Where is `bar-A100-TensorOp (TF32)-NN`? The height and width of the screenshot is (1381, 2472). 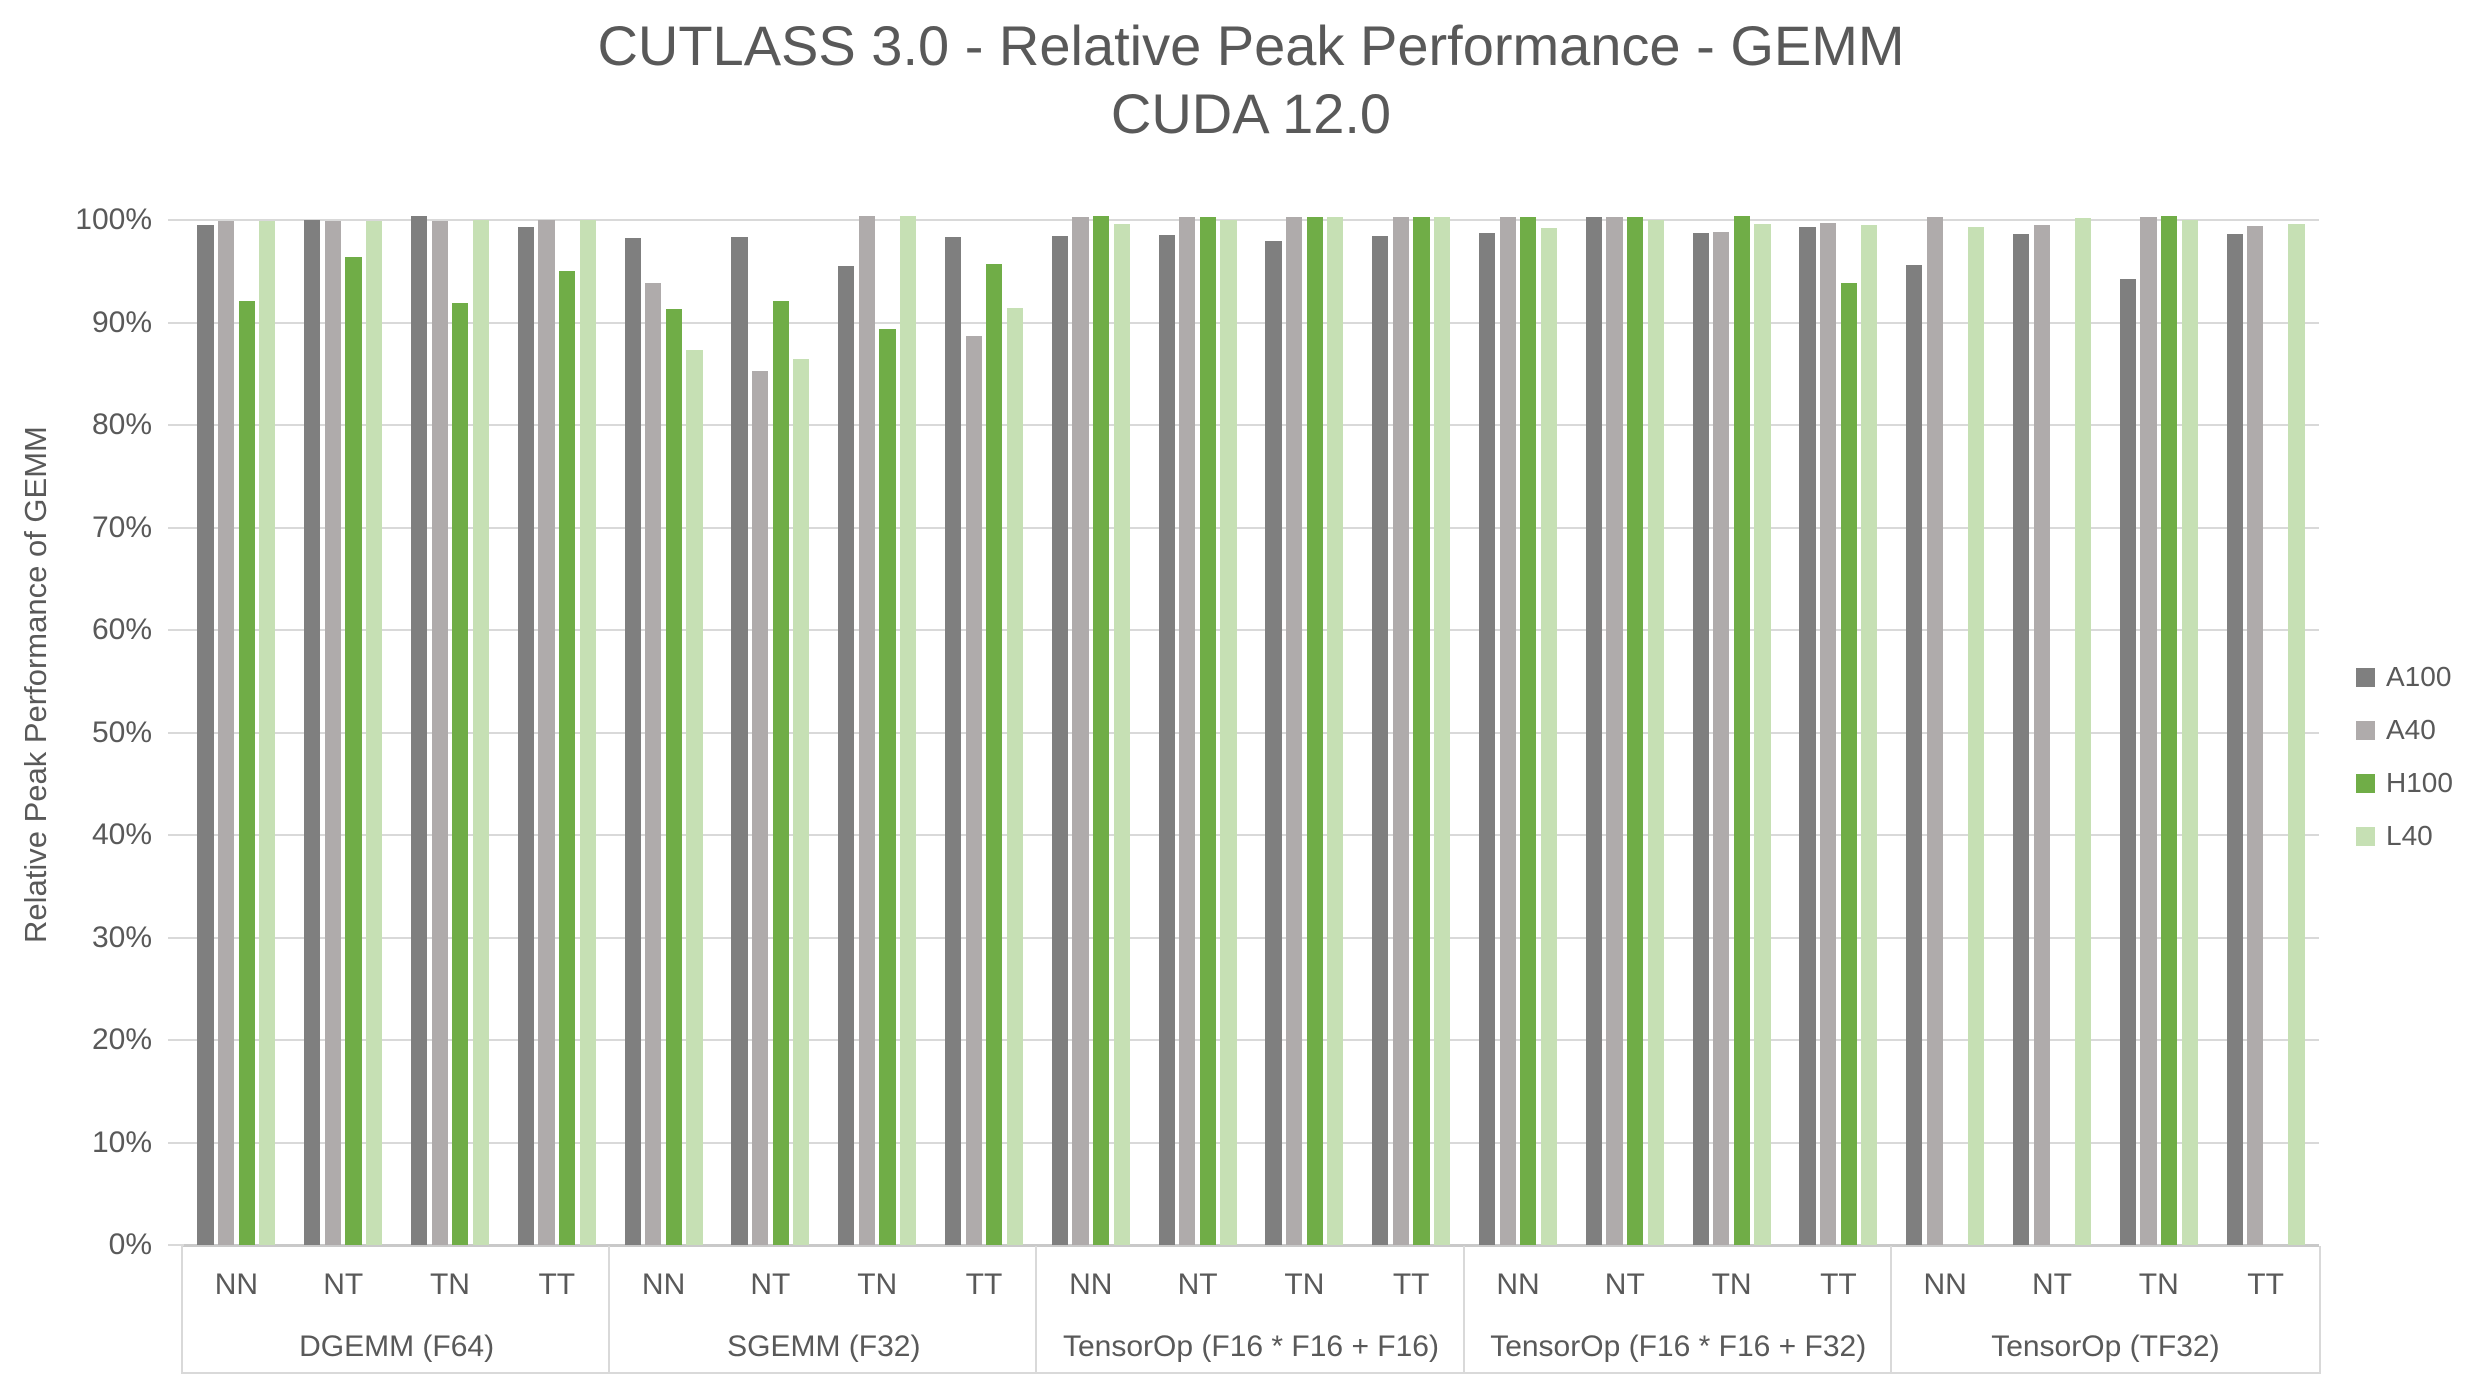
bar-A100-TensorOp (TF32)-NN is located at coordinates (1914, 755).